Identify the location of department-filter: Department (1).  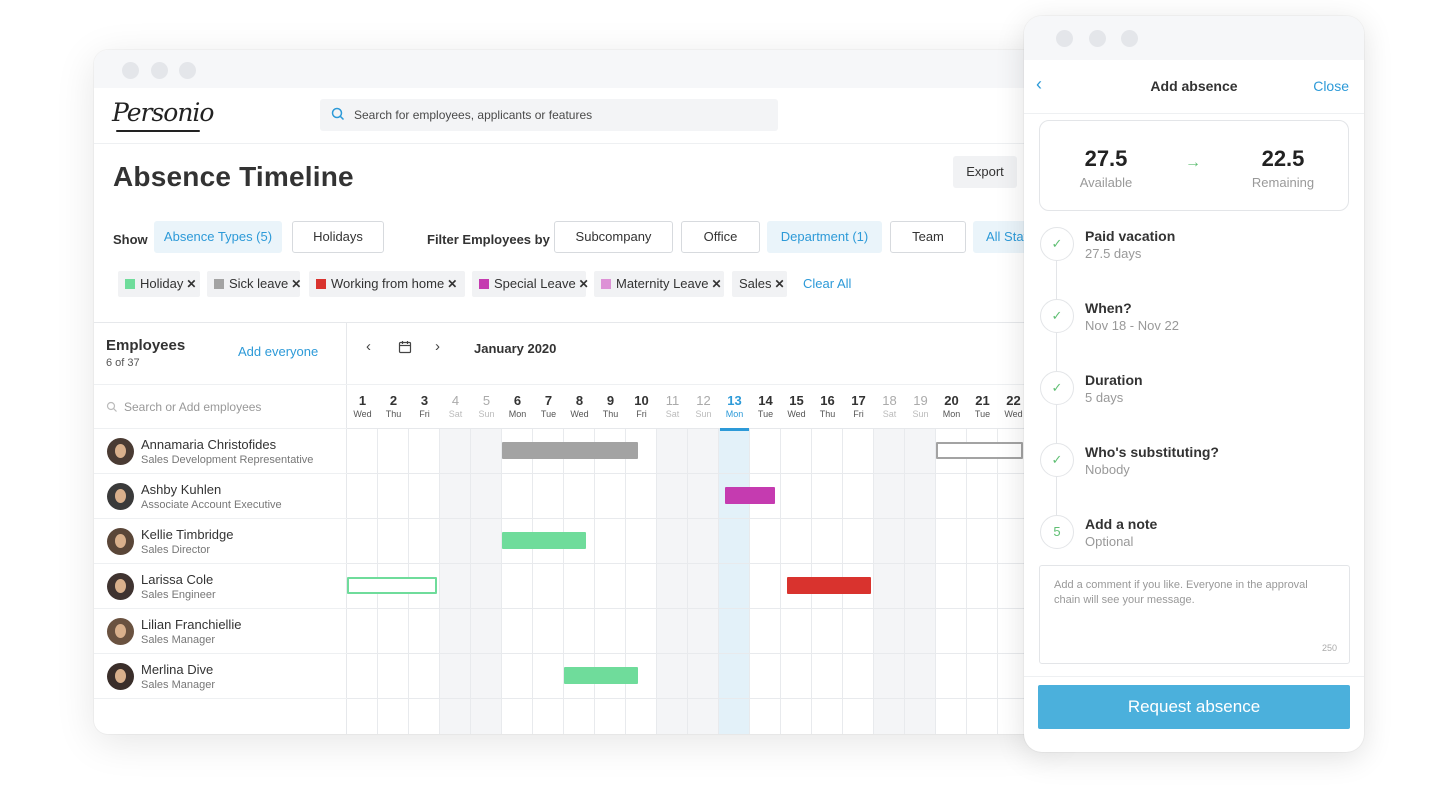
(824, 237).